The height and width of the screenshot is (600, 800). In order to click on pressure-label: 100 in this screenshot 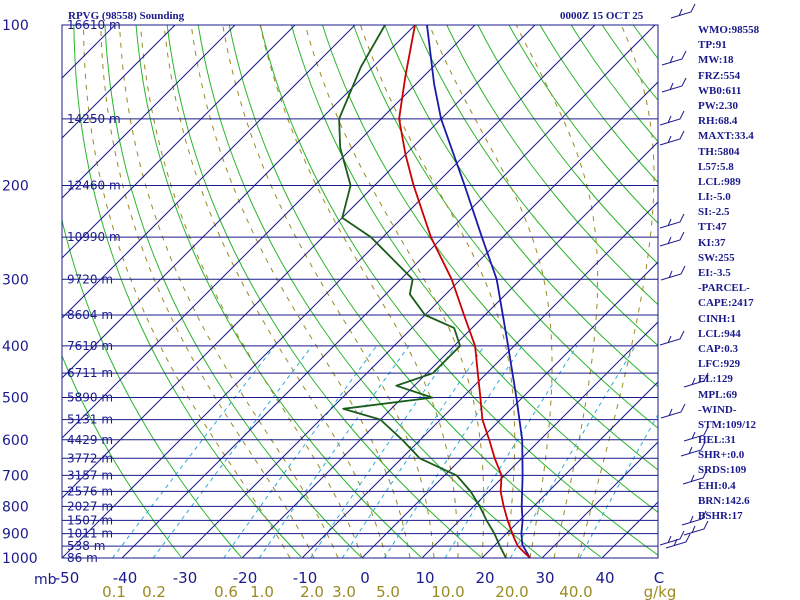, I will do `click(15, 26)`.